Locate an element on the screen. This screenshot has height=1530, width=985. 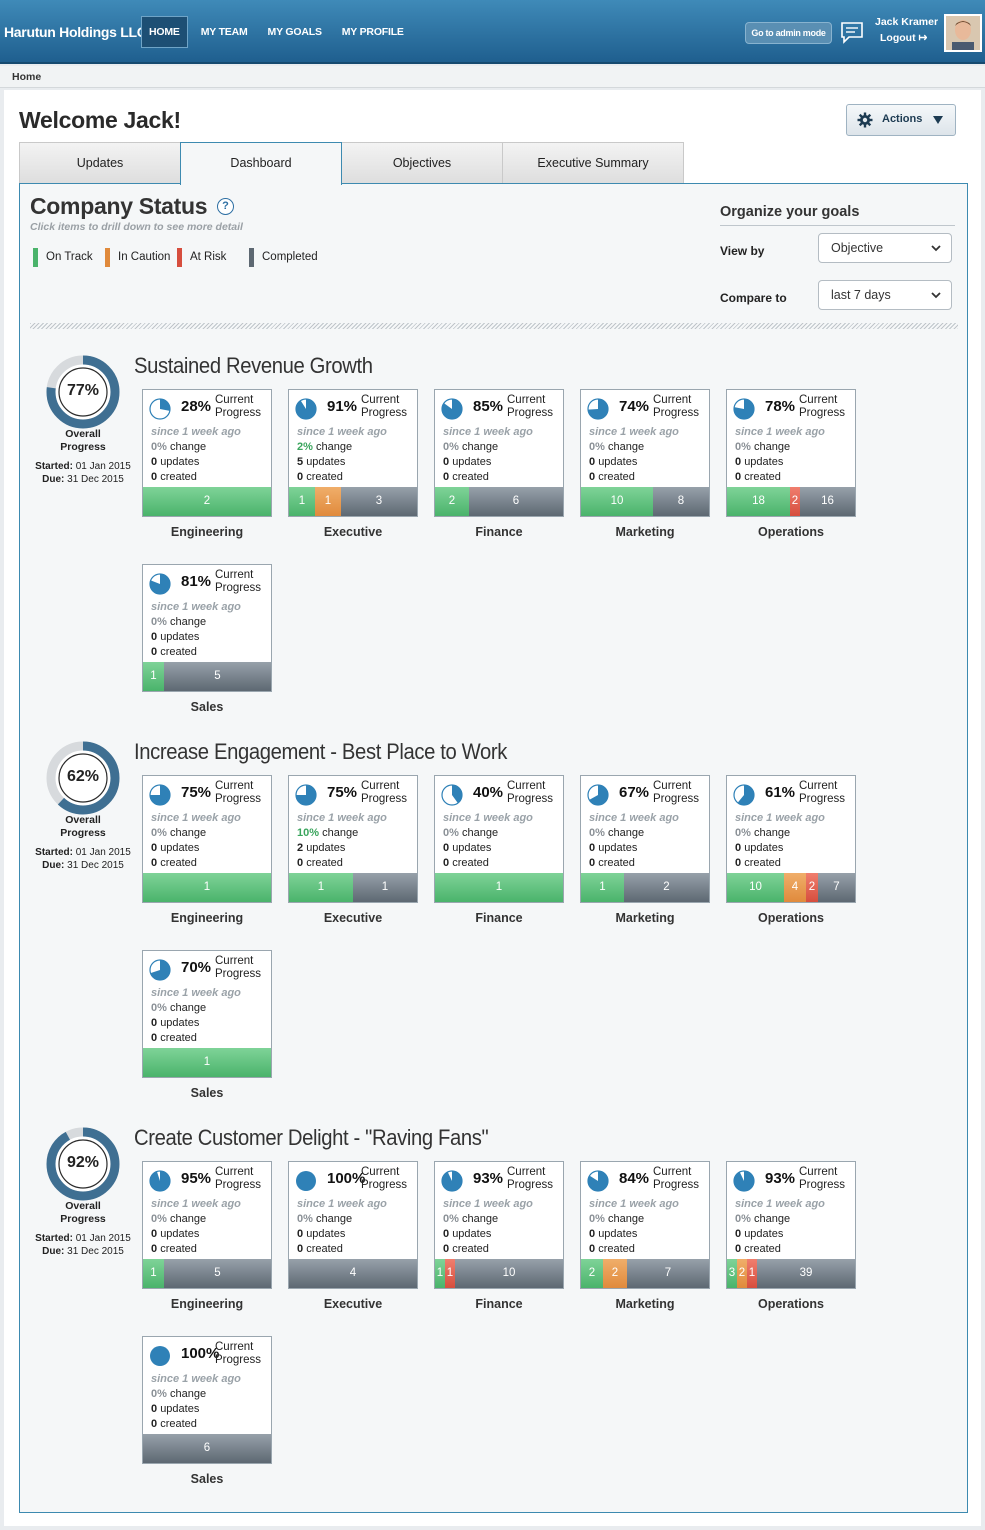
brand-name: Harutun Holdings LLC is located at coordinates (75, 32).